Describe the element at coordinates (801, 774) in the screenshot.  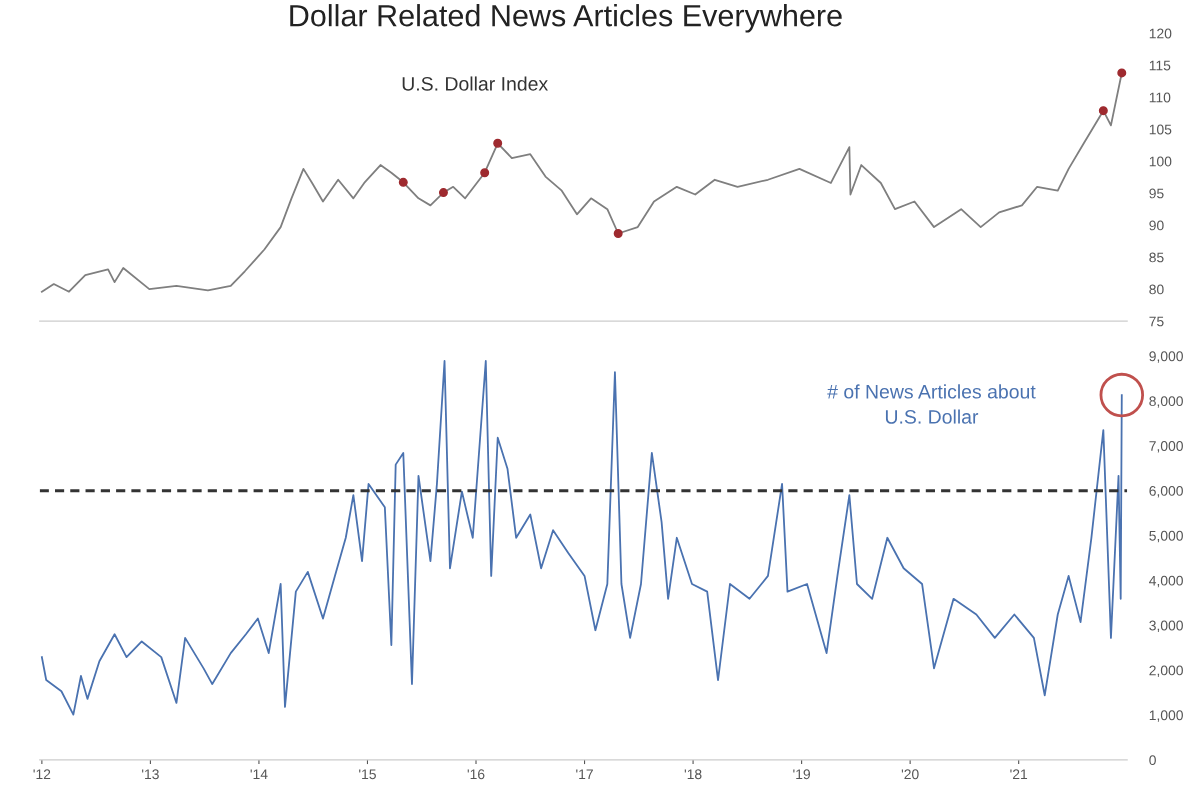
I see `x-tick-label: '19` at that location.